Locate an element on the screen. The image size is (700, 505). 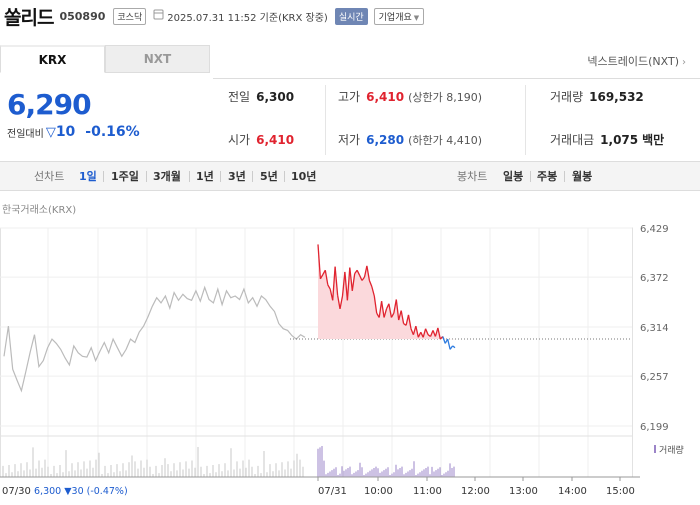
stat-label: 고가 is located at coordinates (349, 97).